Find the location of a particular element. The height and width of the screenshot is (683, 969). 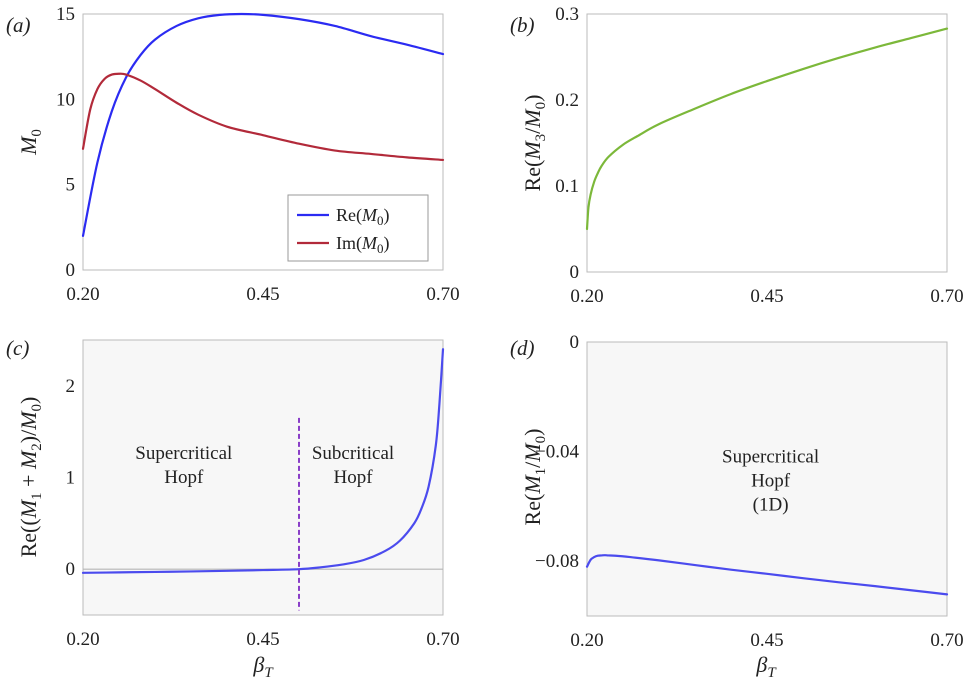

panel-a-ytick-label: 5 is located at coordinates (71, 185).